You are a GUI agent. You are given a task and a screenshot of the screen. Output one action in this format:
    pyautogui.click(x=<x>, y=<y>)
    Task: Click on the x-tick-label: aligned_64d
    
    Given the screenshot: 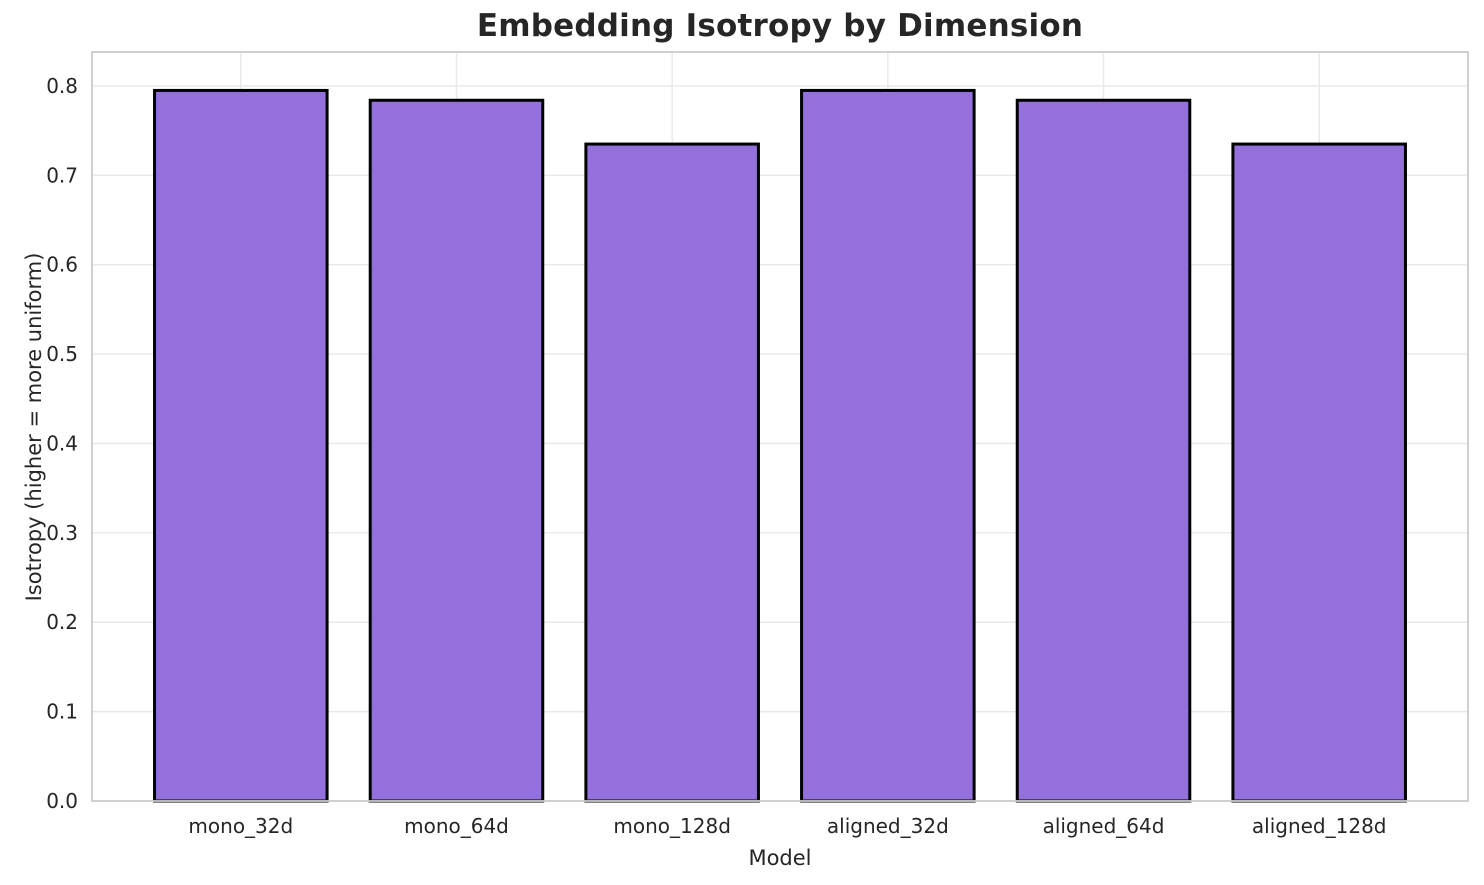 What is the action you would take?
    pyautogui.click(x=1104, y=826)
    